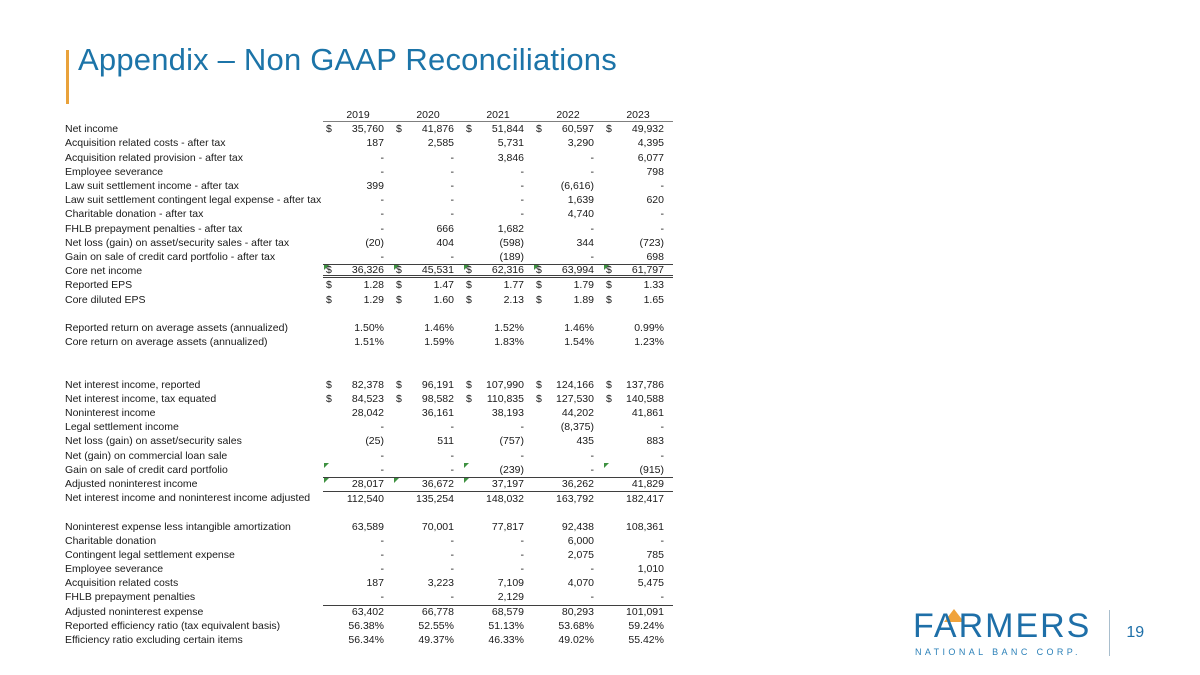 The width and height of the screenshot is (1200, 675). What do you see at coordinates (638, 583) in the screenshot?
I see `table-cell: 5,475` at bounding box center [638, 583].